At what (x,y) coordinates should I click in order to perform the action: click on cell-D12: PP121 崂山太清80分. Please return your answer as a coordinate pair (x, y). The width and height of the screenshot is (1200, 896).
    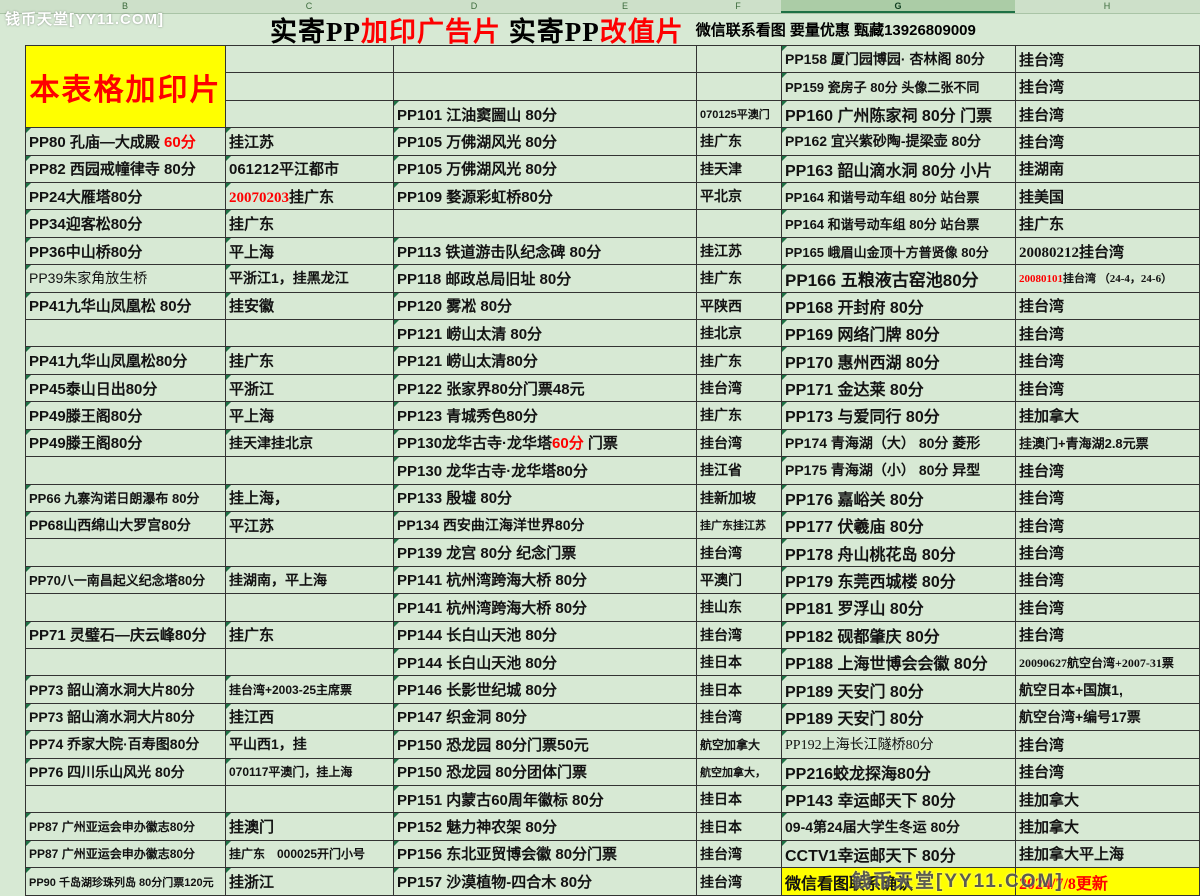
    Looking at the image, I should click on (545, 360).